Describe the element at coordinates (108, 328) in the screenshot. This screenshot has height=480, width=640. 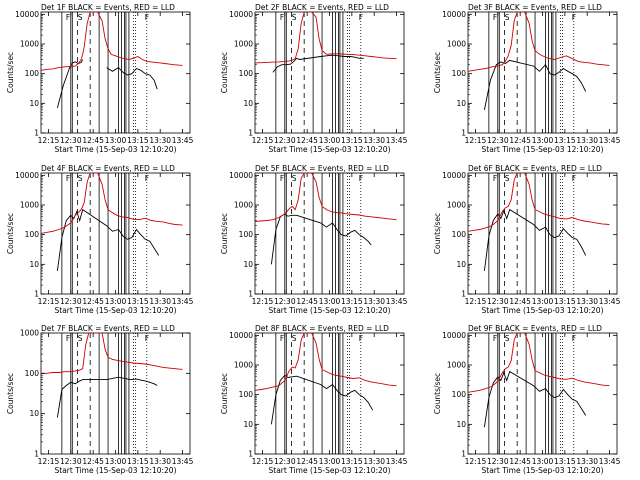
I see `chart-title: Det 7F BLACK = Events, RED = LLD` at that location.